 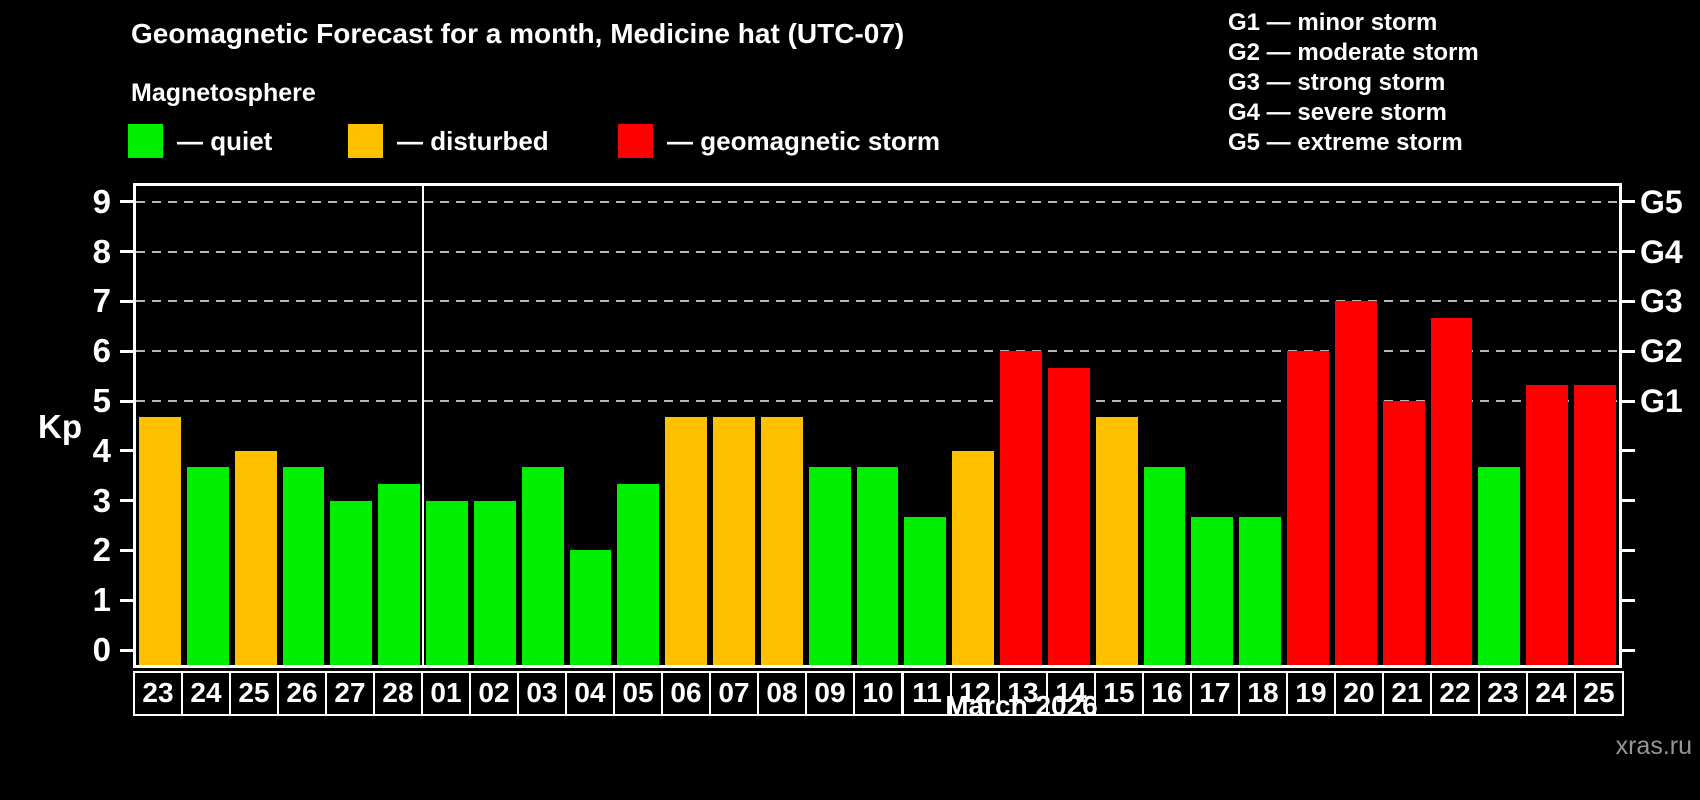 What do you see at coordinates (1021, 705) in the screenshot?
I see `month-label: March 2026` at bounding box center [1021, 705].